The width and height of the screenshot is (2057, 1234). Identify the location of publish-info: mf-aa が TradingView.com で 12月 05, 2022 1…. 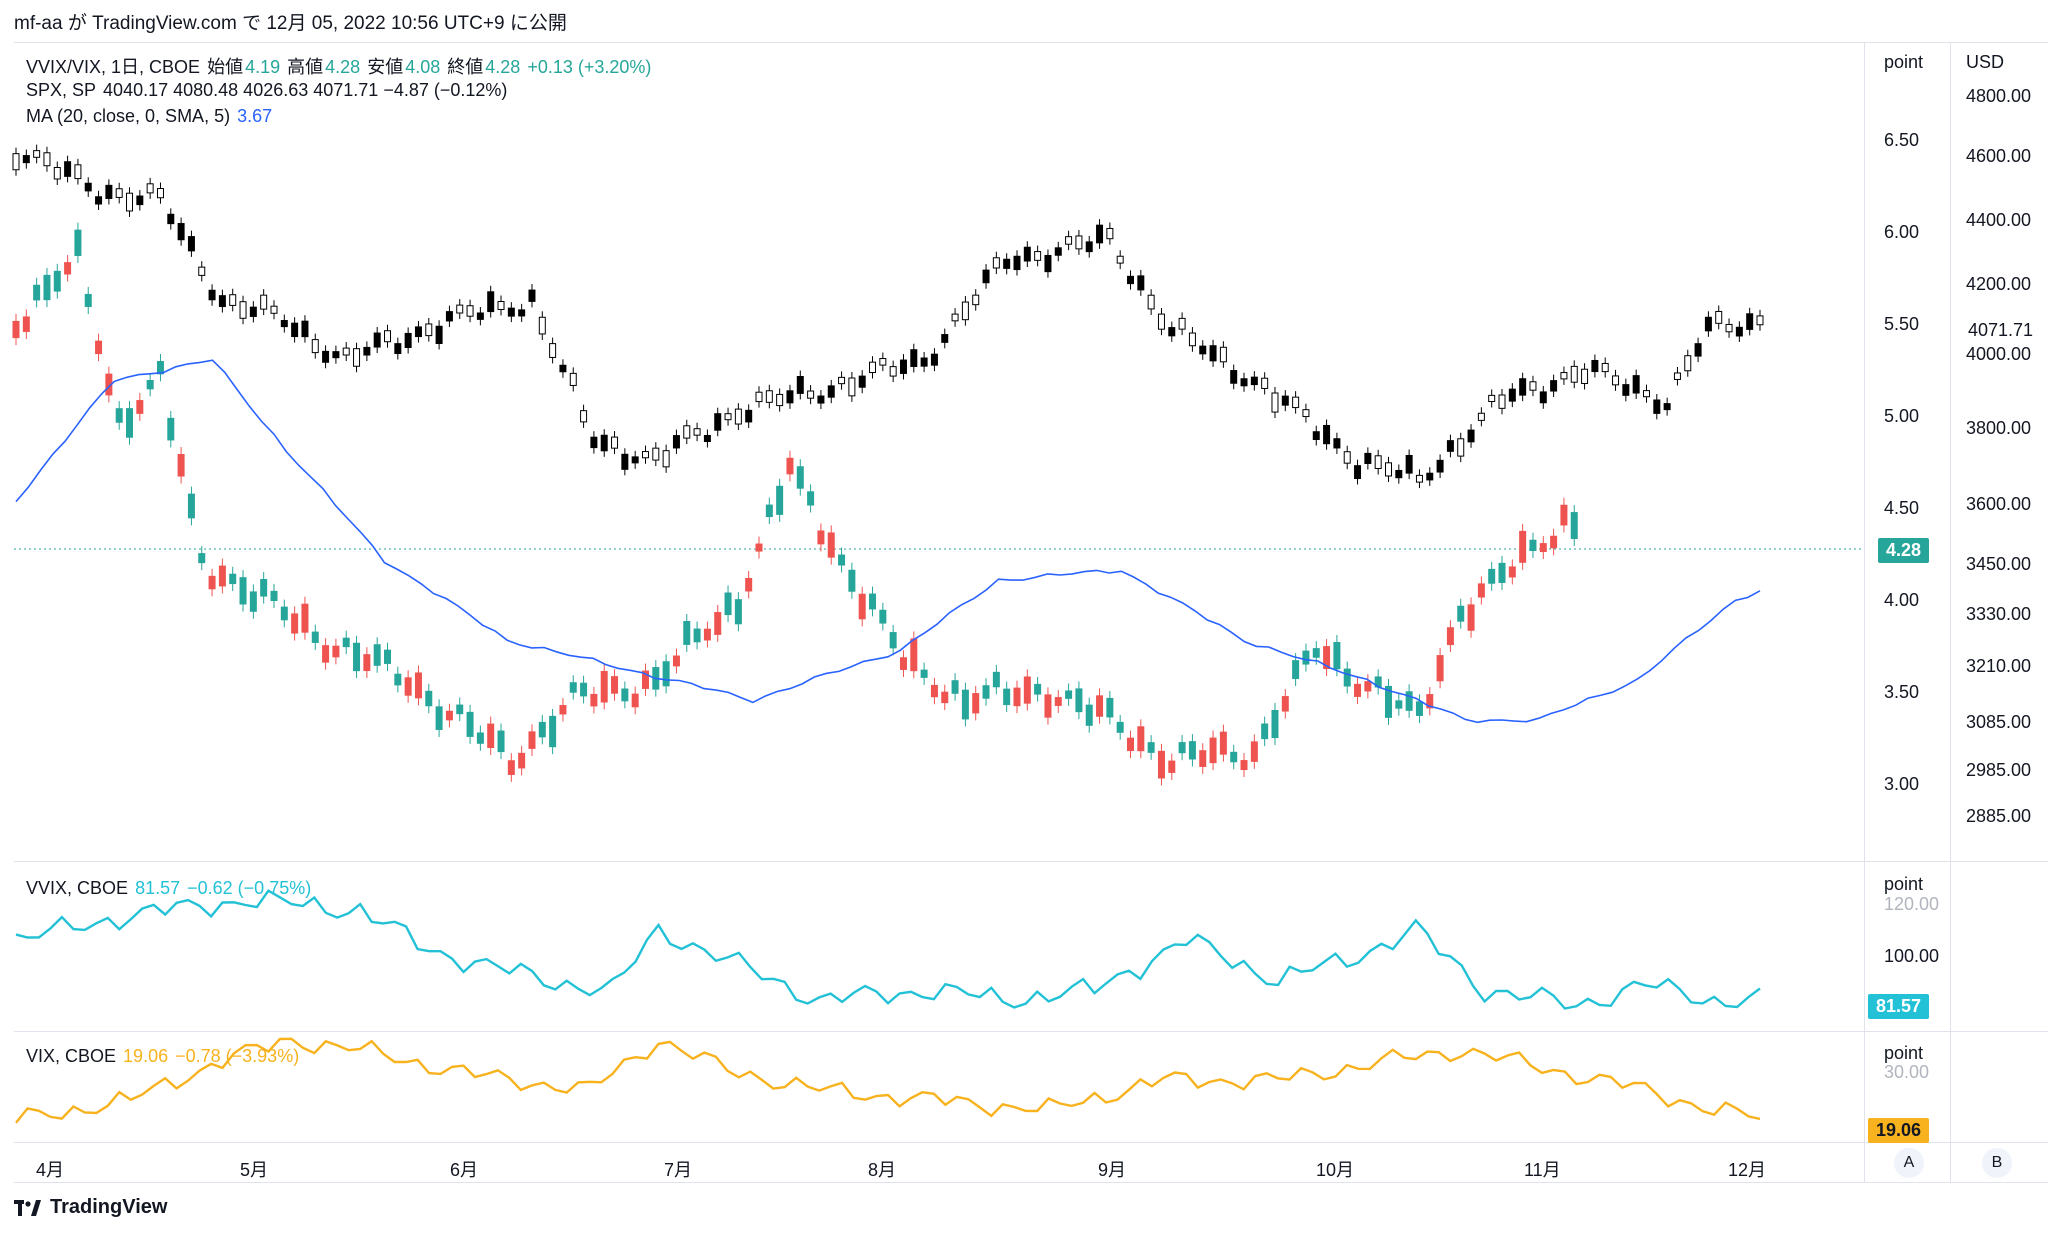
(290, 23).